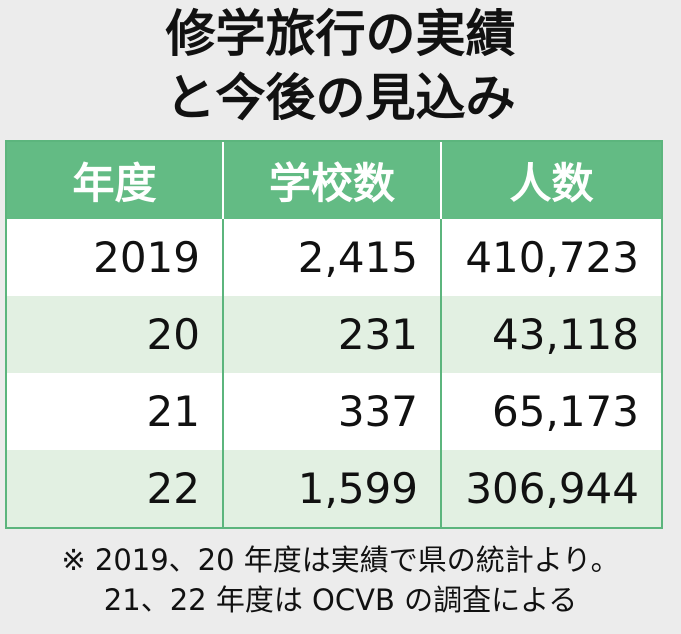  I want to click on table-cell: 65,173, so click(565, 411).